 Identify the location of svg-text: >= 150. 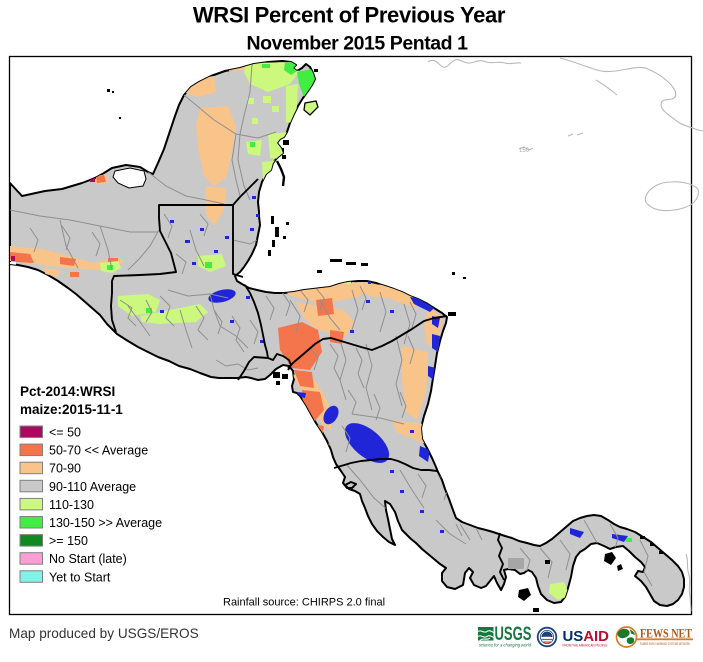
(68, 541).